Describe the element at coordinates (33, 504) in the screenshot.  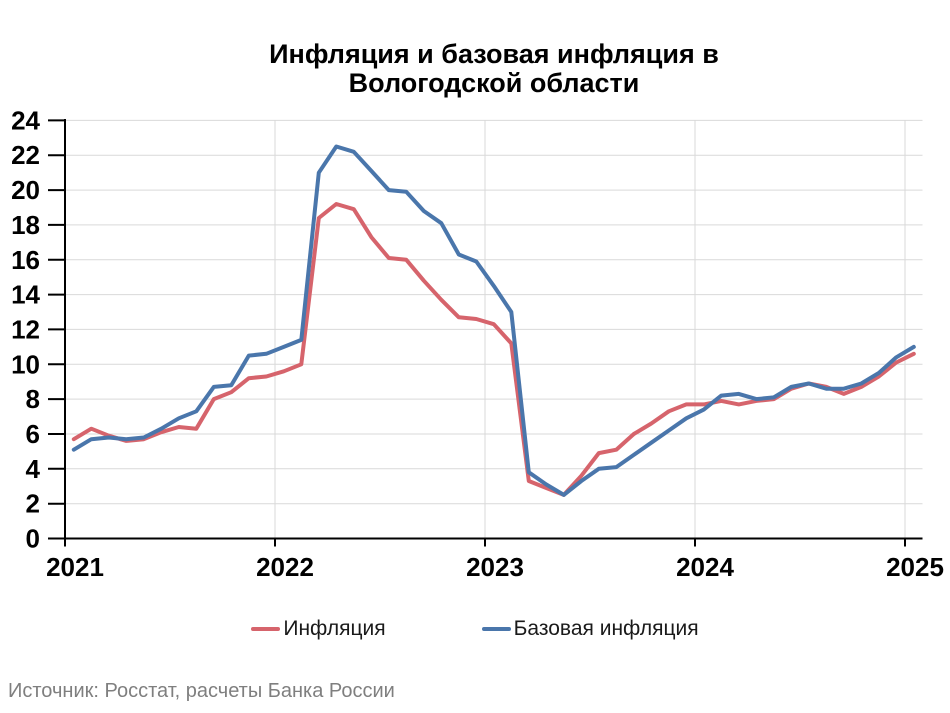
I see `y-axis-tick-label: 2` at that location.